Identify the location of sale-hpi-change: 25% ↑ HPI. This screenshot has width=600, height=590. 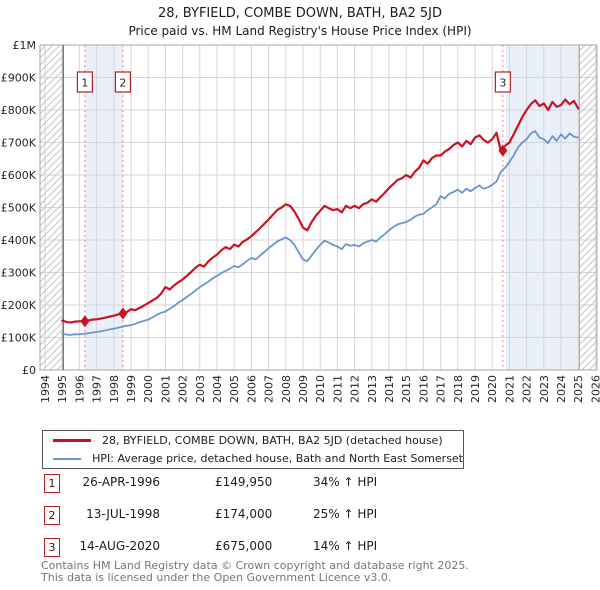
(345, 514).